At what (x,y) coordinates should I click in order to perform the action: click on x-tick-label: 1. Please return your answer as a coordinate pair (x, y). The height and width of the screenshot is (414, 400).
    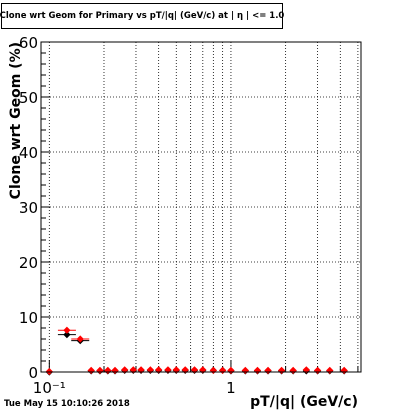
    Looking at the image, I should click on (231, 388).